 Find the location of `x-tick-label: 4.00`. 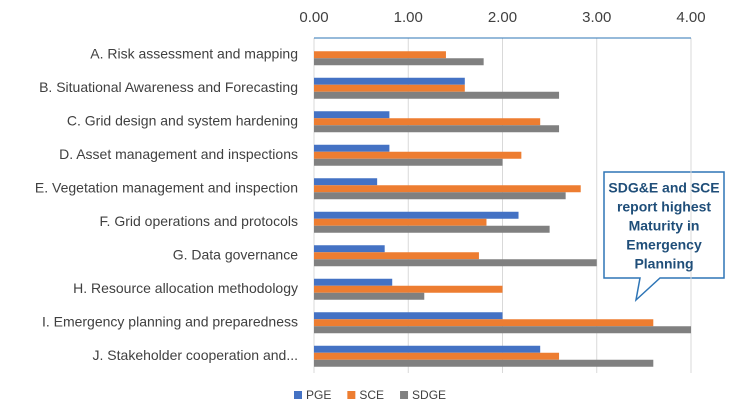

x-tick-label: 4.00 is located at coordinates (690, 17).